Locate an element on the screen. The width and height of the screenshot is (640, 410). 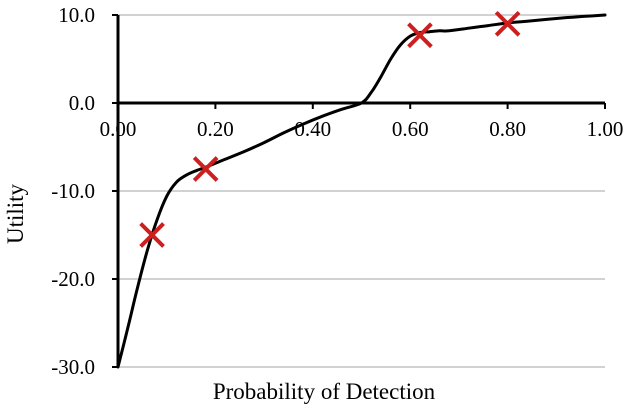
x-tick-label: 0.40 is located at coordinates (312, 129).